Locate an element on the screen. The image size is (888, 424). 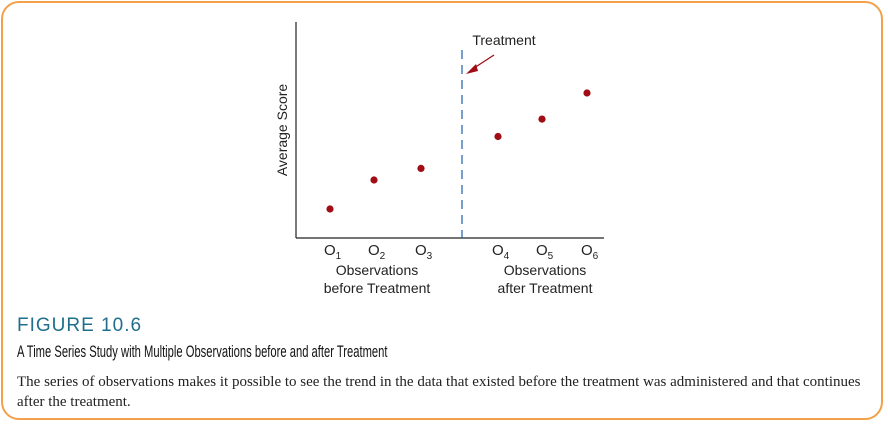
x-tick-label-6: O6 is located at coordinates (590, 252).